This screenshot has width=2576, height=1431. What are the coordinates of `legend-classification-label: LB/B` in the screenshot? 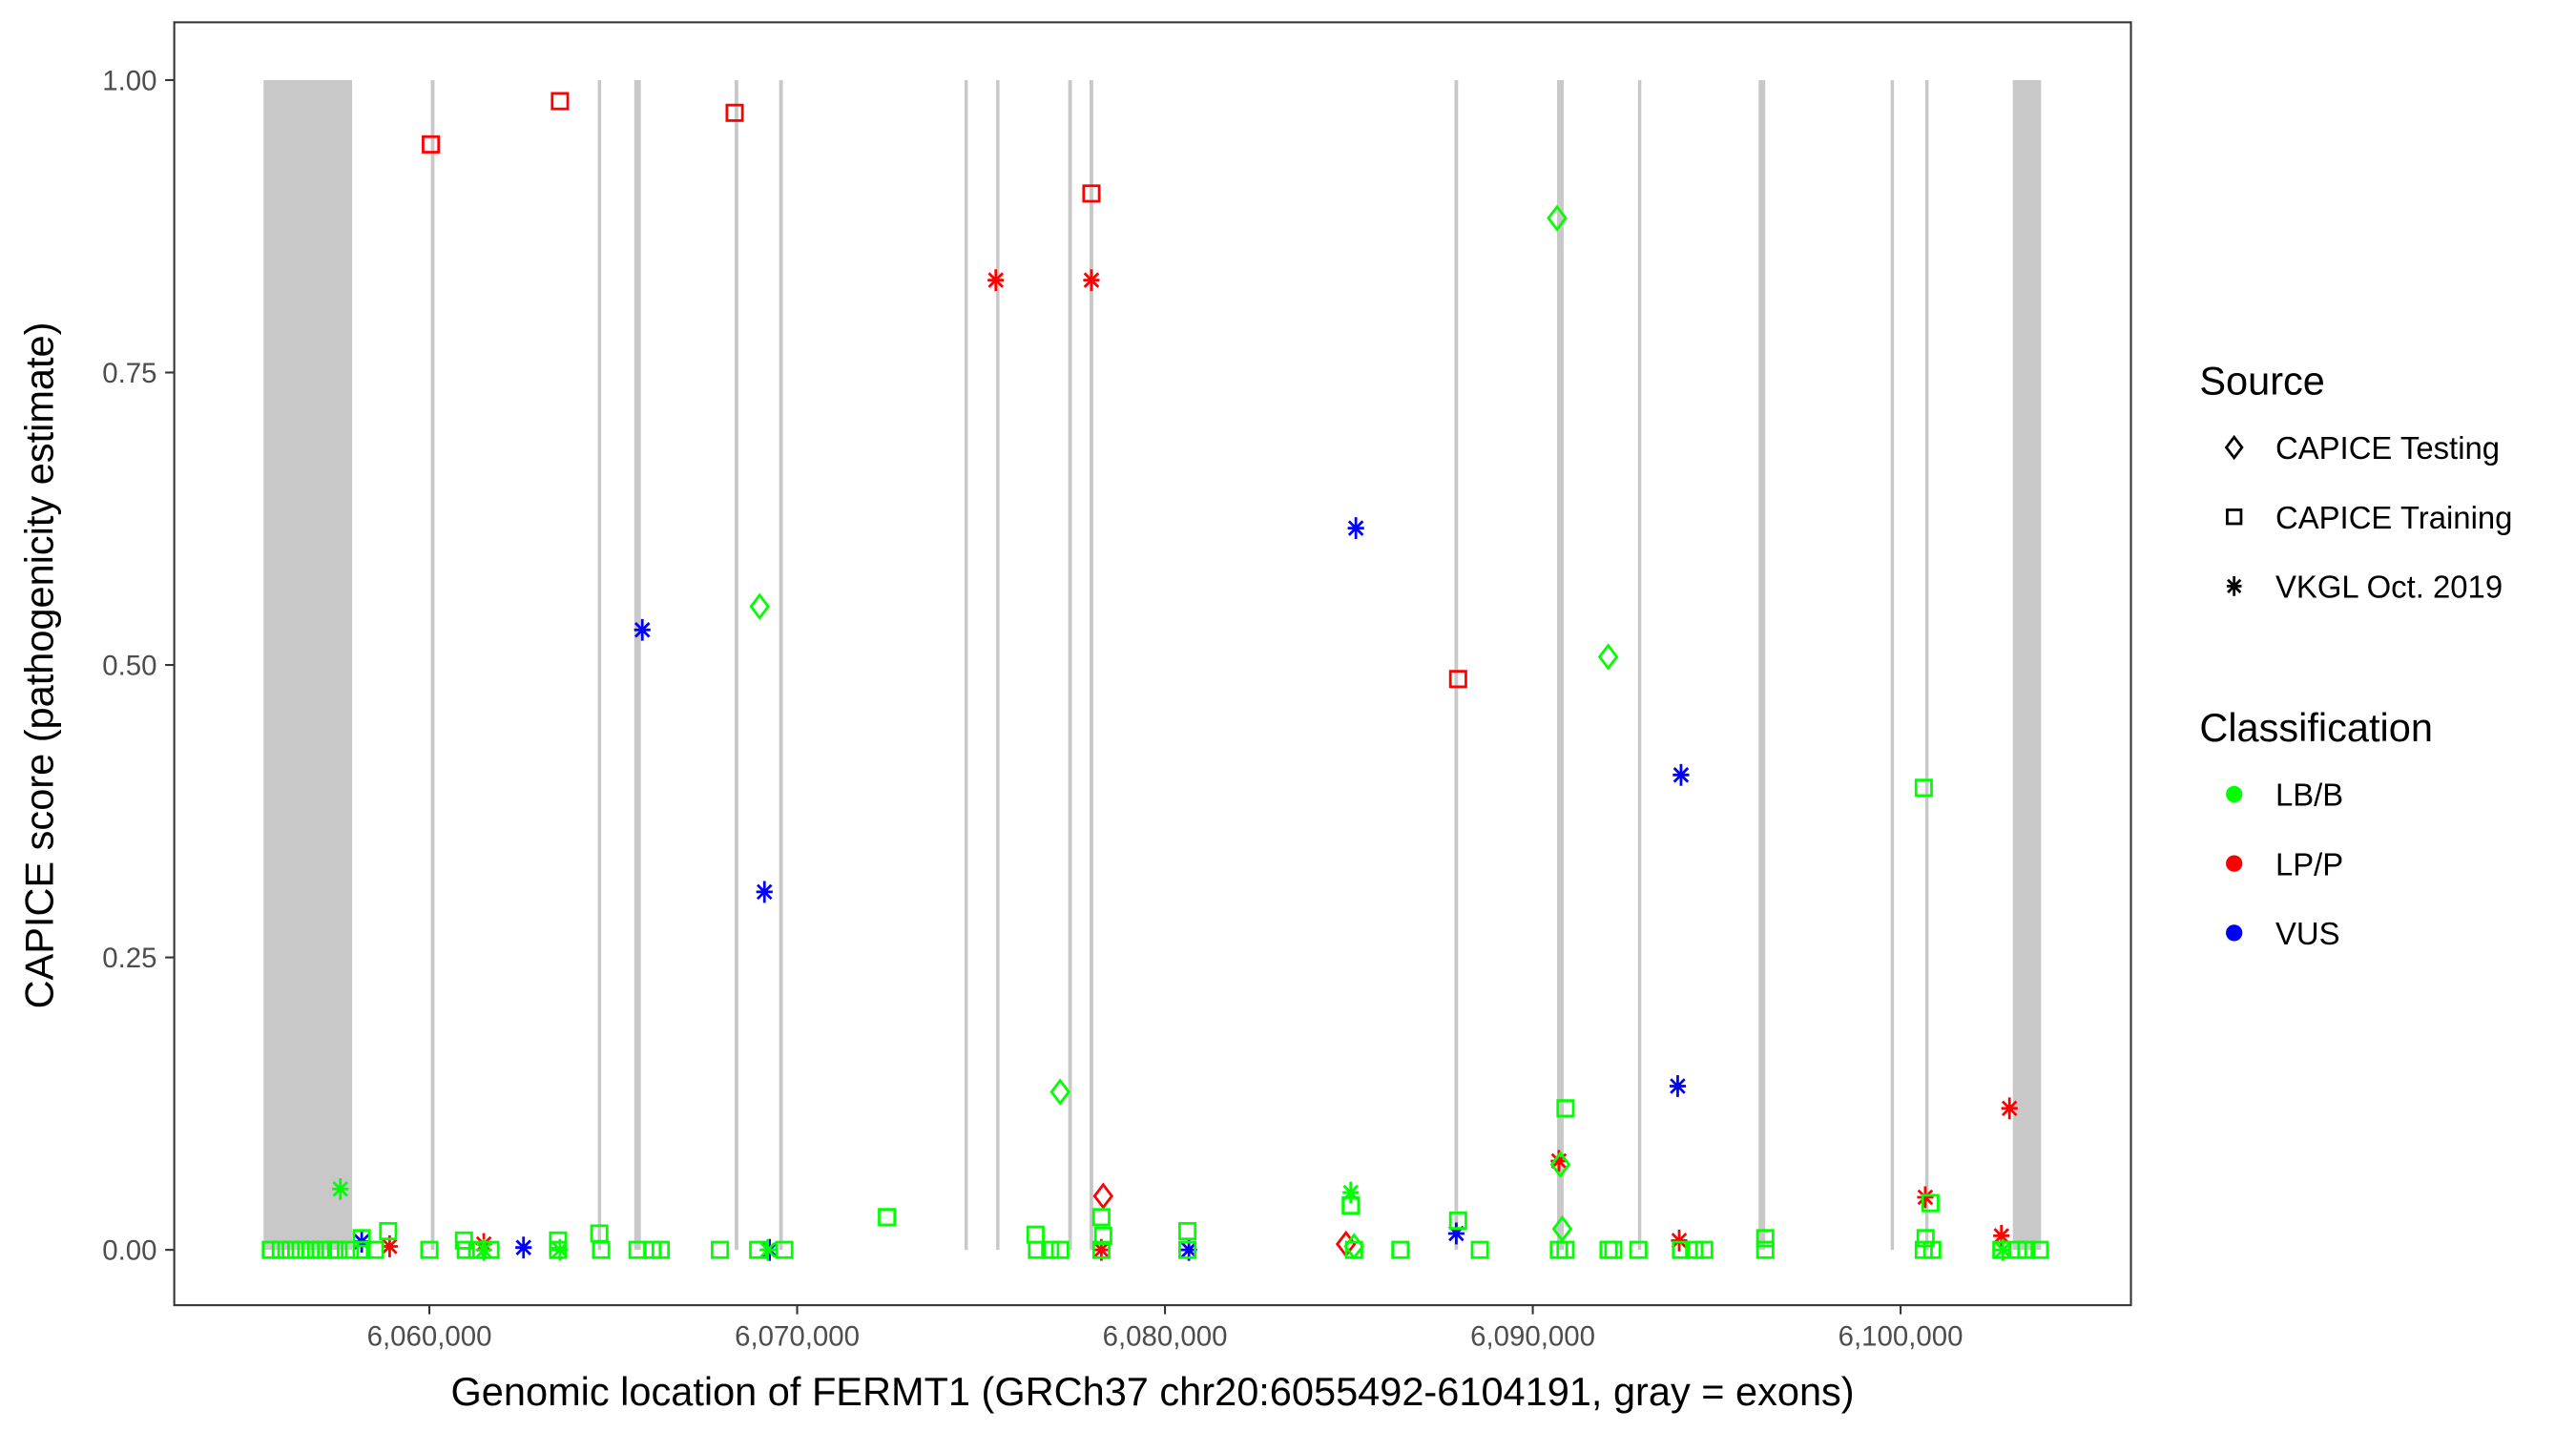 It's located at (2309, 795).